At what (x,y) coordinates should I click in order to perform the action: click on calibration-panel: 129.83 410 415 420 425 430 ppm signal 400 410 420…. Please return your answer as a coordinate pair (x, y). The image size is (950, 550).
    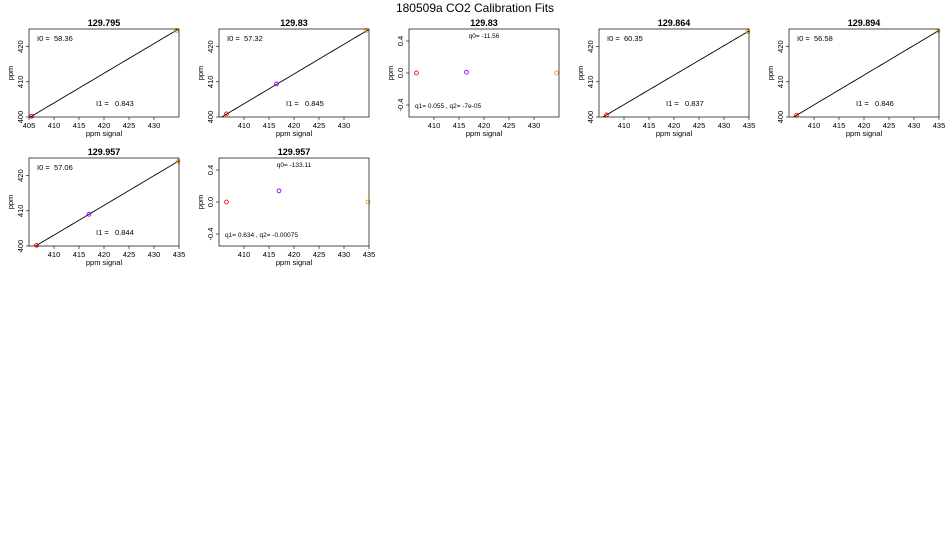
    Looking at the image, I should click on (283, 78).